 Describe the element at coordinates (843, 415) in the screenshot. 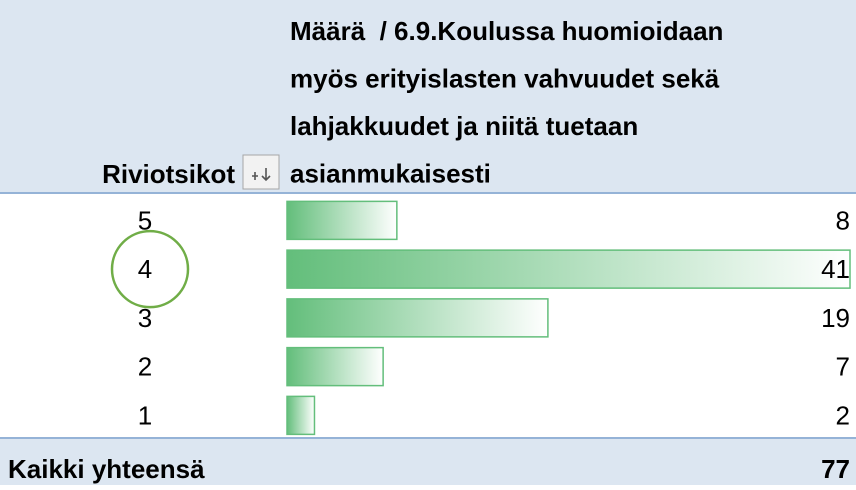

I see `row-value: 2` at that location.